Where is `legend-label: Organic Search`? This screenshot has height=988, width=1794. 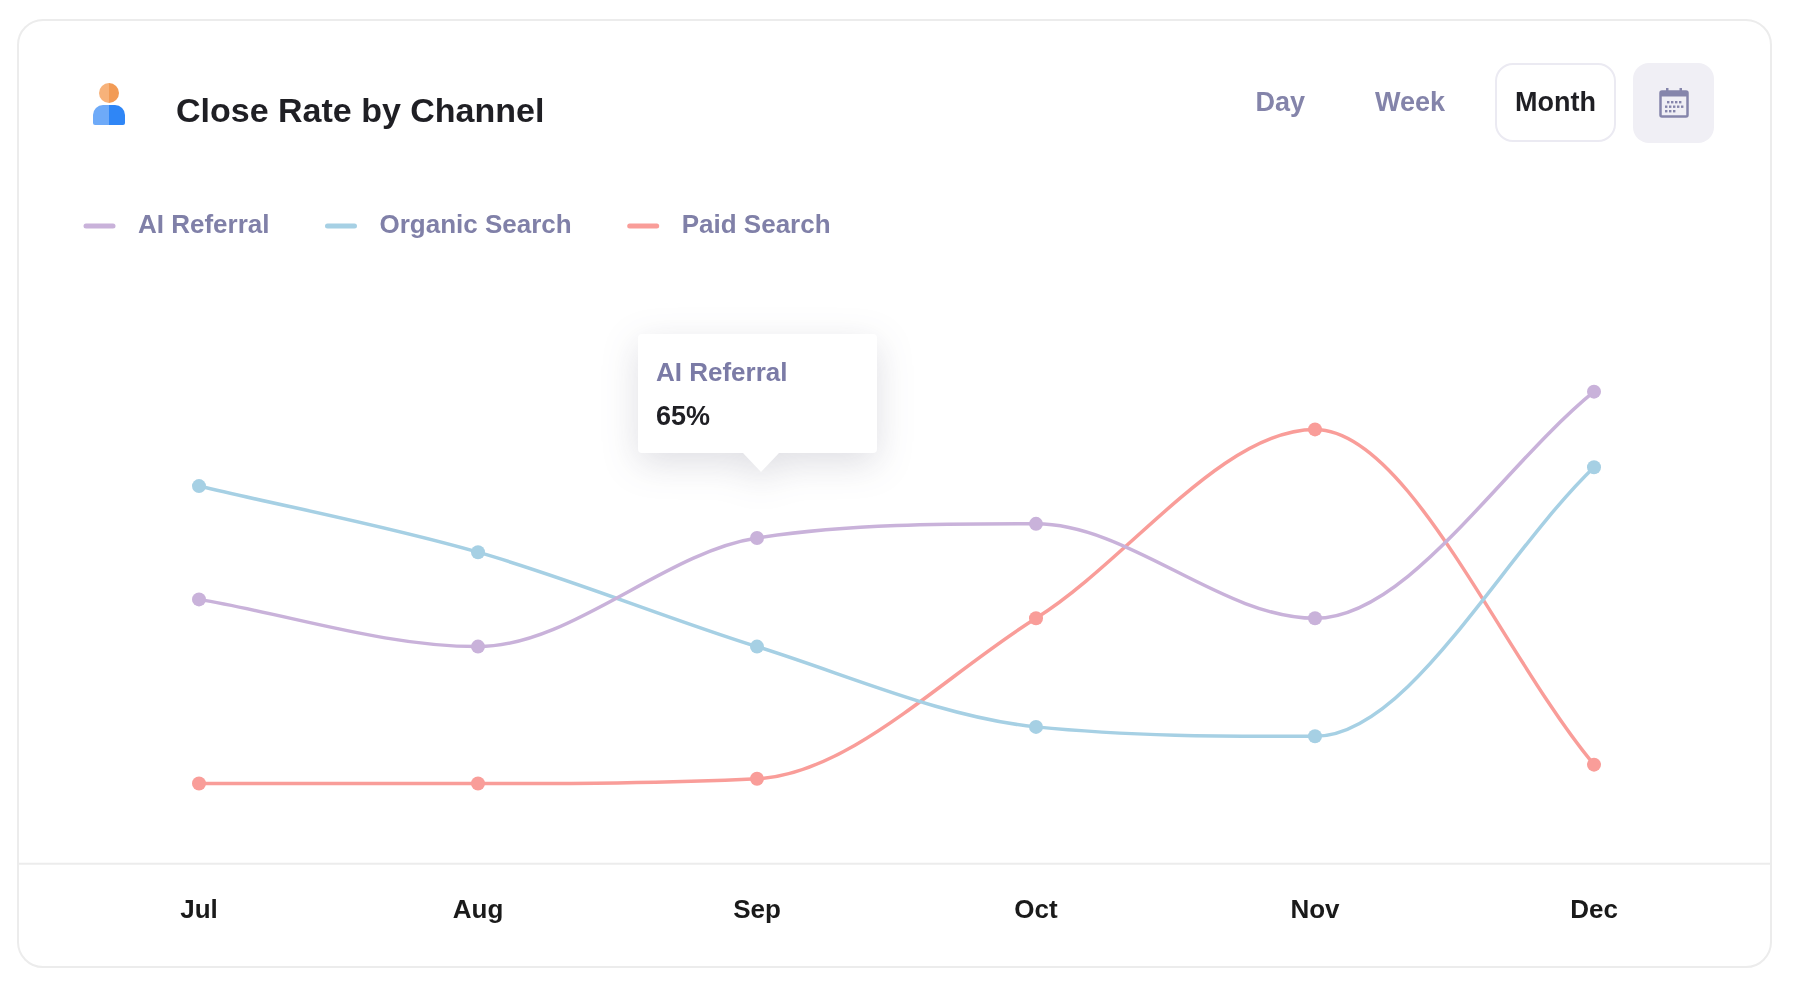
legend-label: Organic Search is located at coordinates (475, 224).